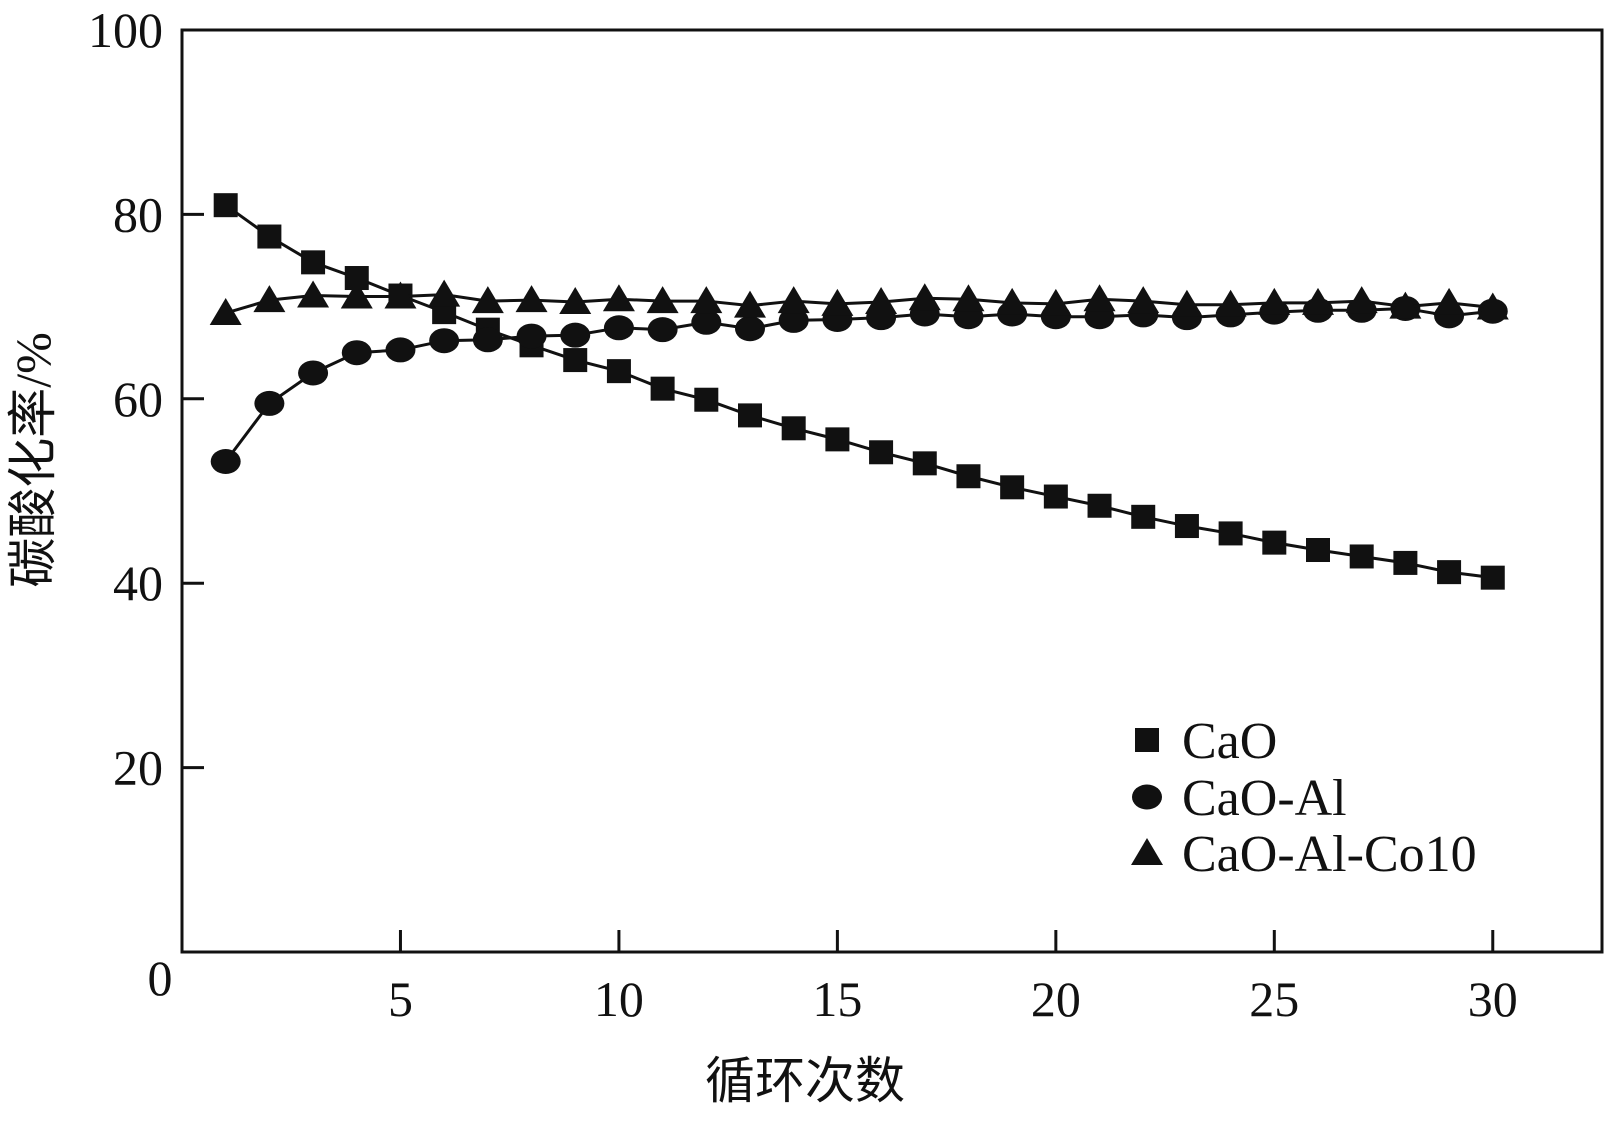  Describe the element at coordinates (1274, 999) in the screenshot. I see `x-tick-label: 25` at that location.